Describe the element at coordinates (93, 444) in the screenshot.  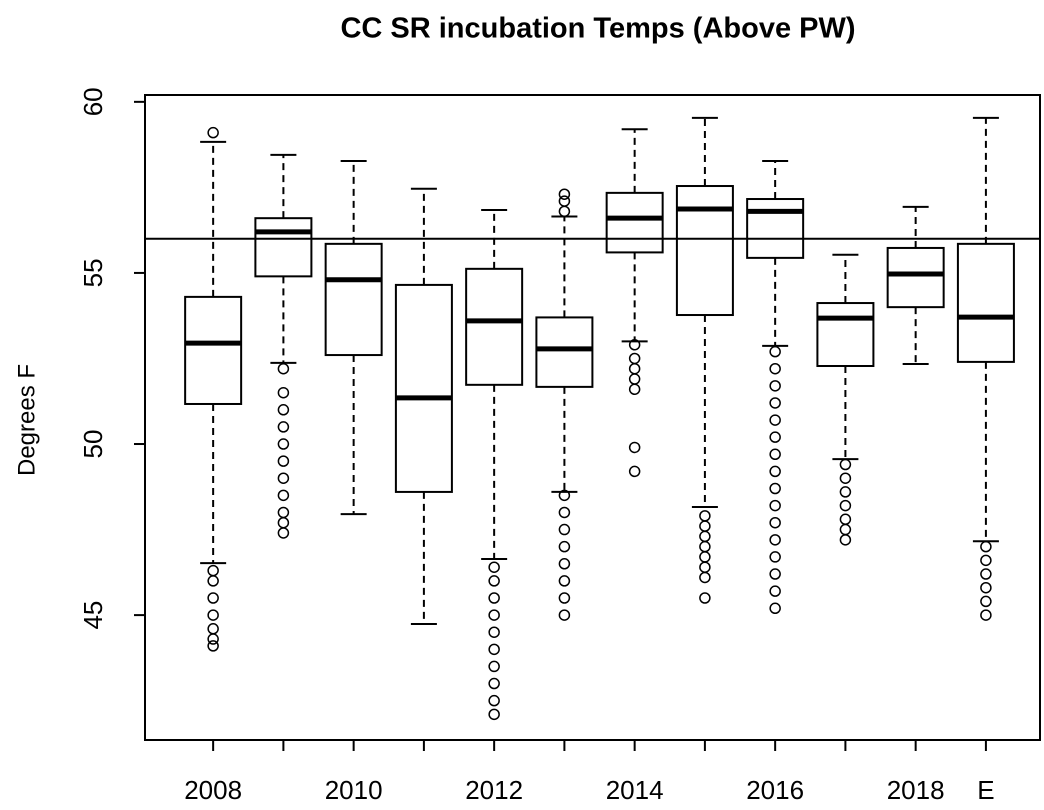
I see `y-tick-label: 50` at that location.